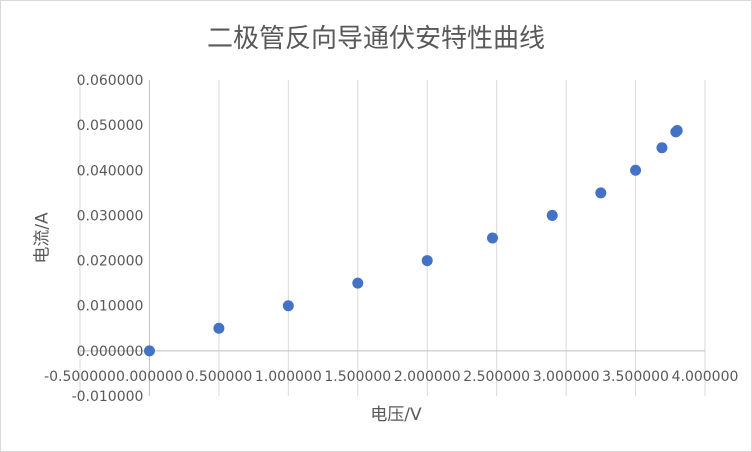 The width and height of the screenshot is (752, 452). I want to click on y-axis-label: 电流/A, so click(42, 238).